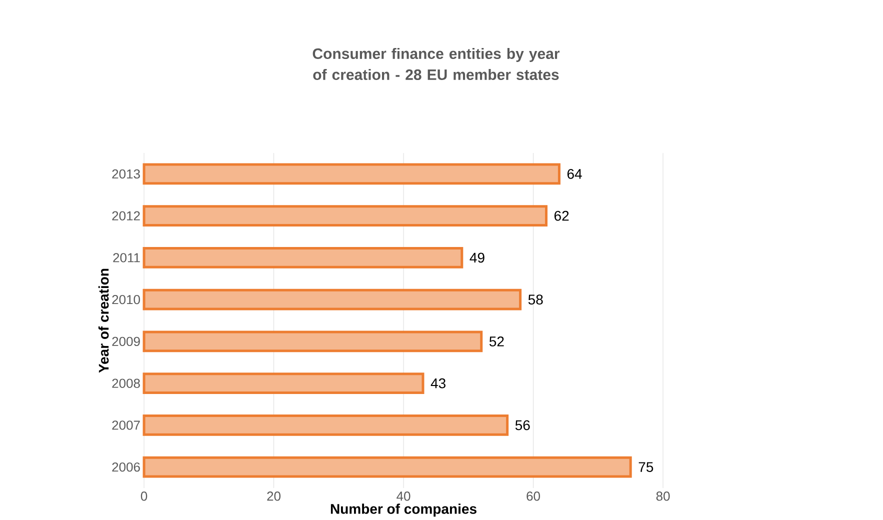 The image size is (883, 520). What do you see at coordinates (144, 496) in the screenshot?
I see `x-tick-label: 0` at bounding box center [144, 496].